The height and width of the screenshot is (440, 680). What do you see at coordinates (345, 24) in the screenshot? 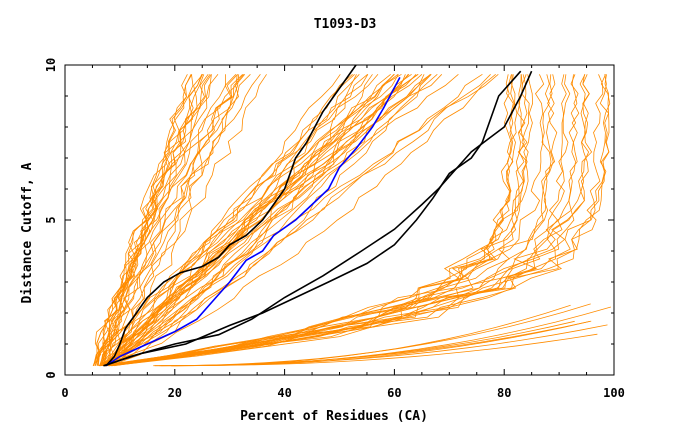
I see `chart-title: T1093-D3` at bounding box center [345, 24].